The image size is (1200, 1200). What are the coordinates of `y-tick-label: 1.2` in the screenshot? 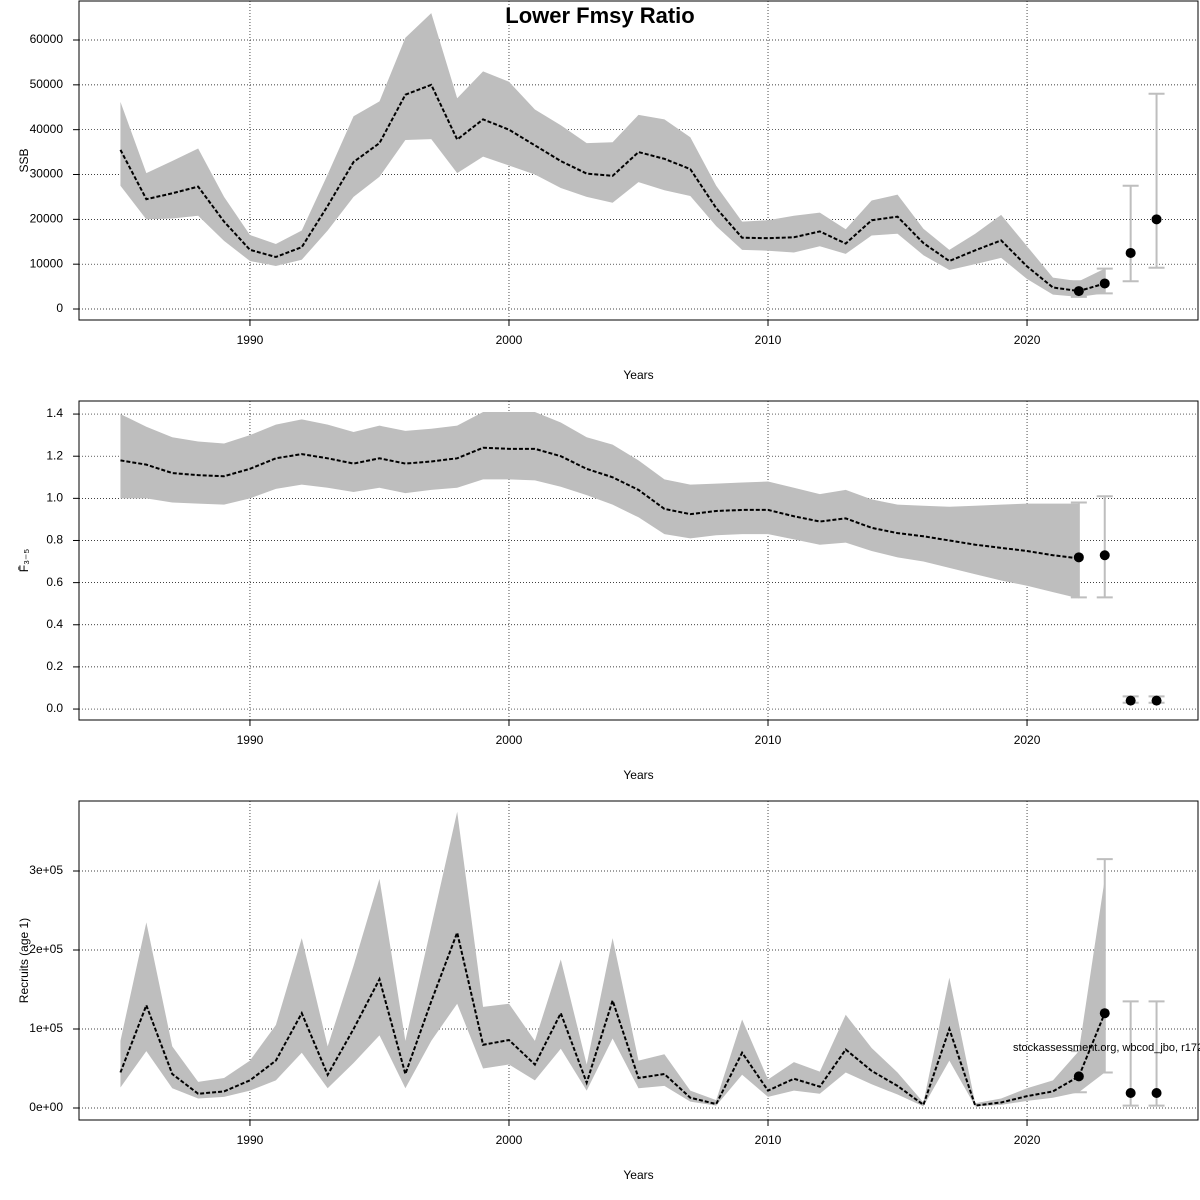 It's located at (54, 455).